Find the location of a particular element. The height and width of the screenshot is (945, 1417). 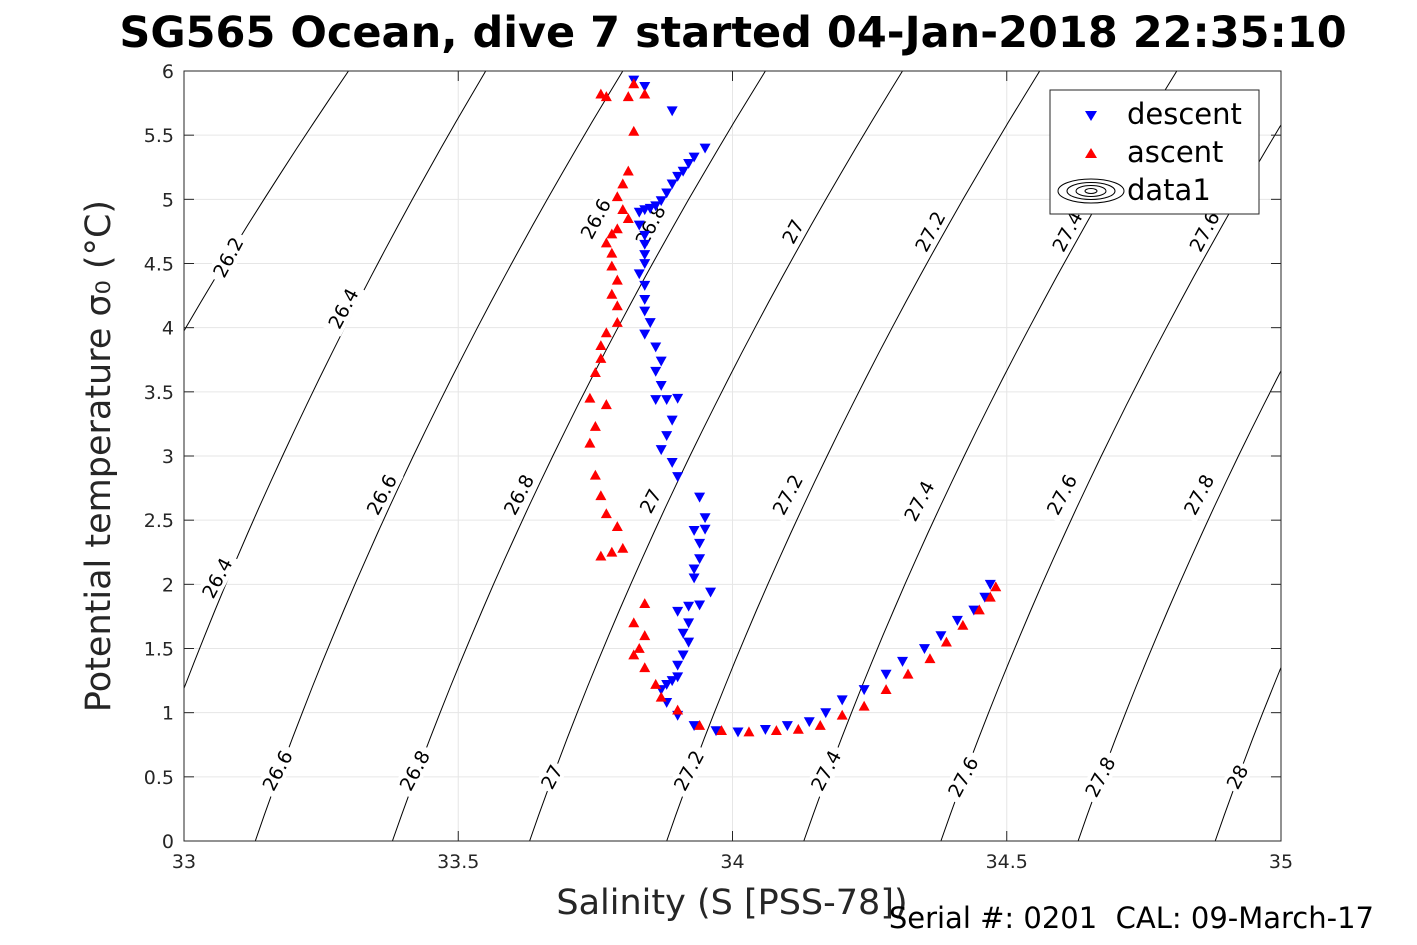

legend-ascent-marker is located at coordinates (1091, 153).